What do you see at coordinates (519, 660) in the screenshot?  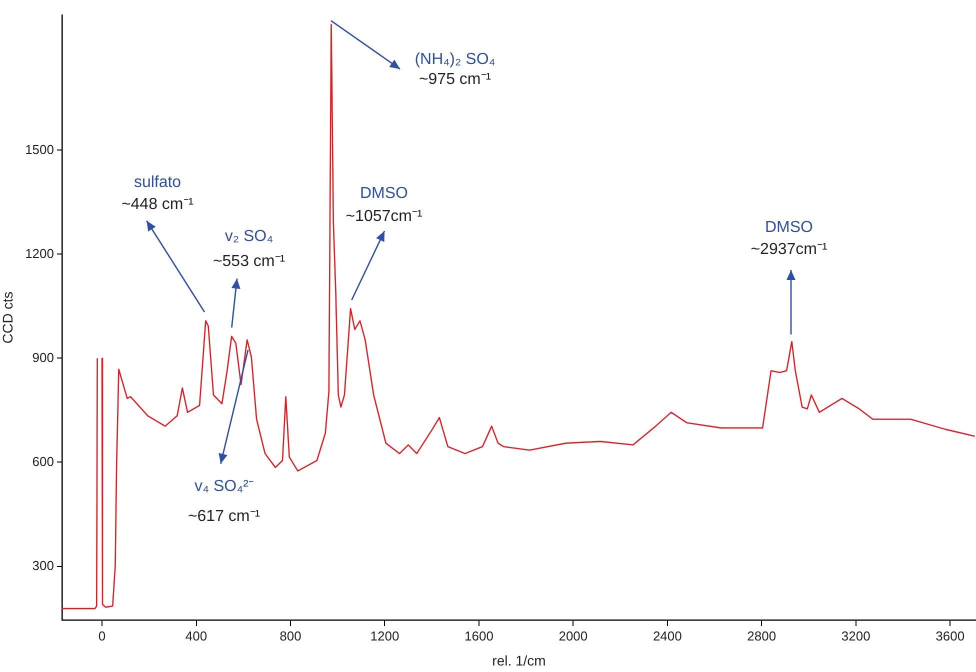 I see `x-axis-title: rel. 1/cm` at bounding box center [519, 660].